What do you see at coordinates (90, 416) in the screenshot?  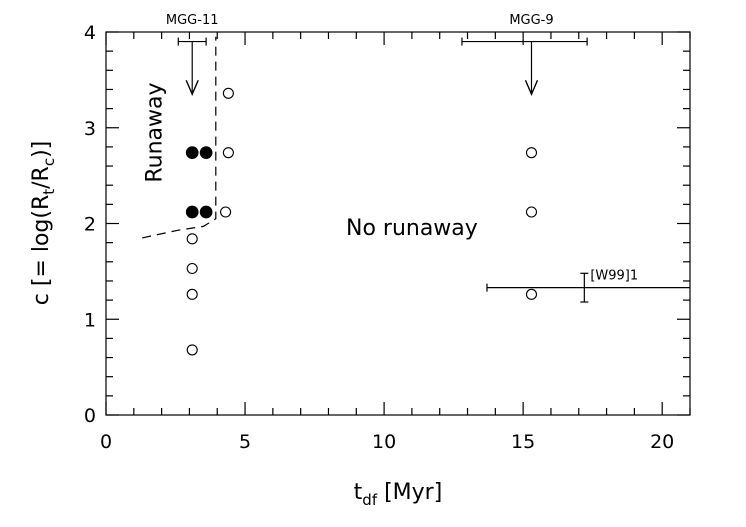 I see `y-tick-label: 0` at bounding box center [90, 416].